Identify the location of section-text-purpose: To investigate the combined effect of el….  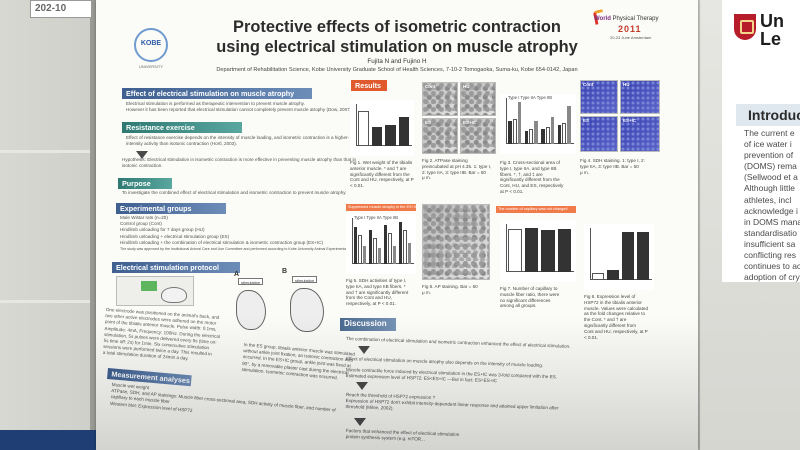
(234, 192).